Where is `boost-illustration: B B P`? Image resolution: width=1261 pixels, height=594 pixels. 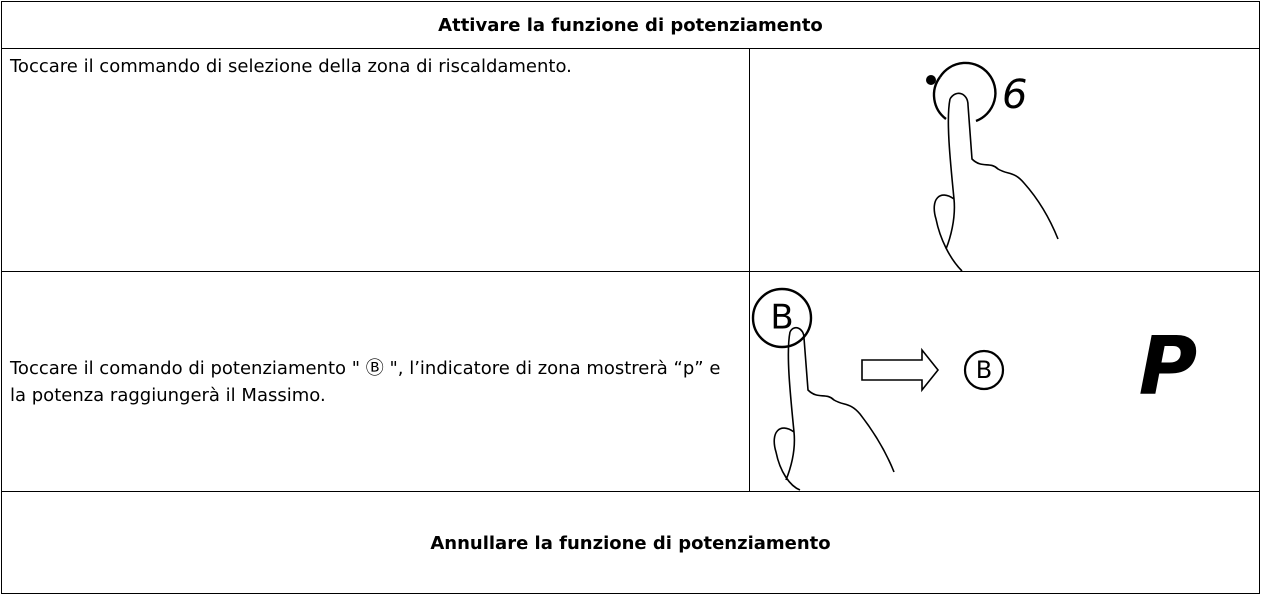 boost-illustration: B B P is located at coordinates (974, 389).